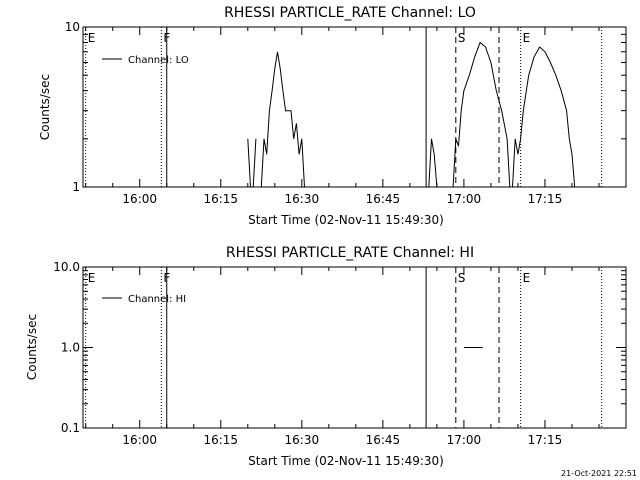 The height and width of the screenshot is (480, 640). Describe the element at coordinates (220, 440) in the screenshot. I see `panel-hi-xtick-label: 16:15` at that location.